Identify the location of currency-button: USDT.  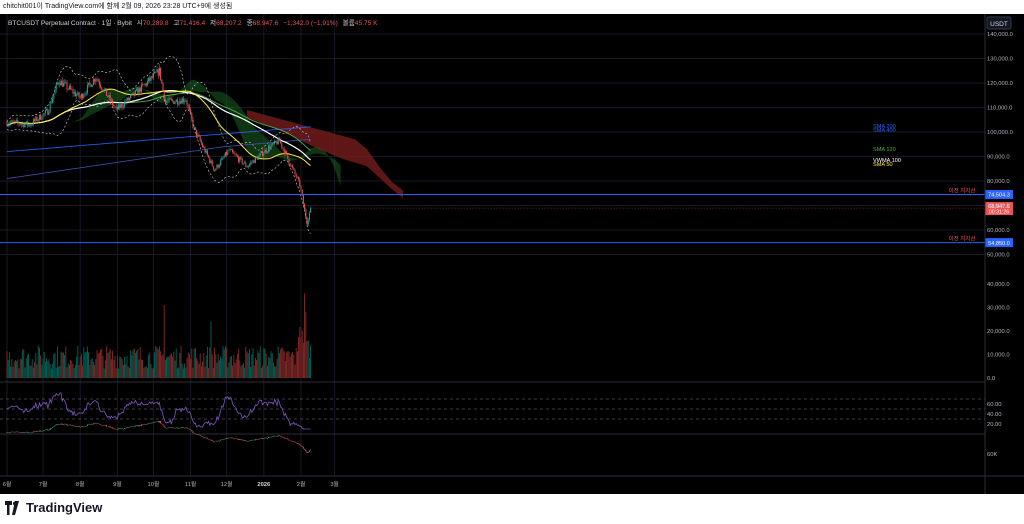
(999, 23).